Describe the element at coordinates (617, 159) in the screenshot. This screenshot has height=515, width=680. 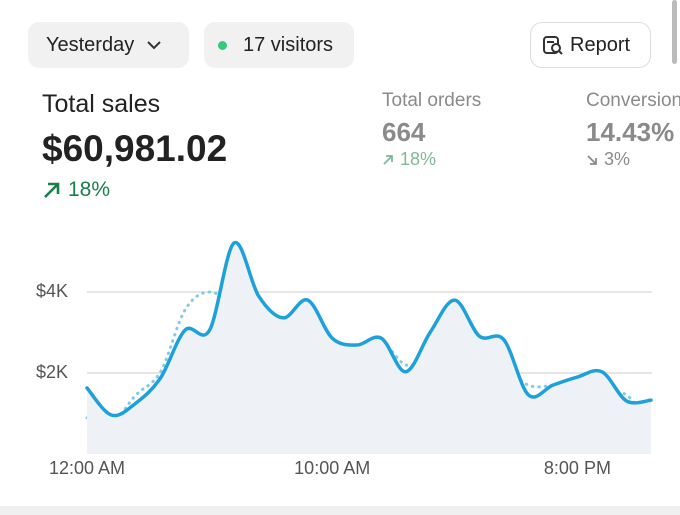
I see `metric-change-text: 3%` at that location.